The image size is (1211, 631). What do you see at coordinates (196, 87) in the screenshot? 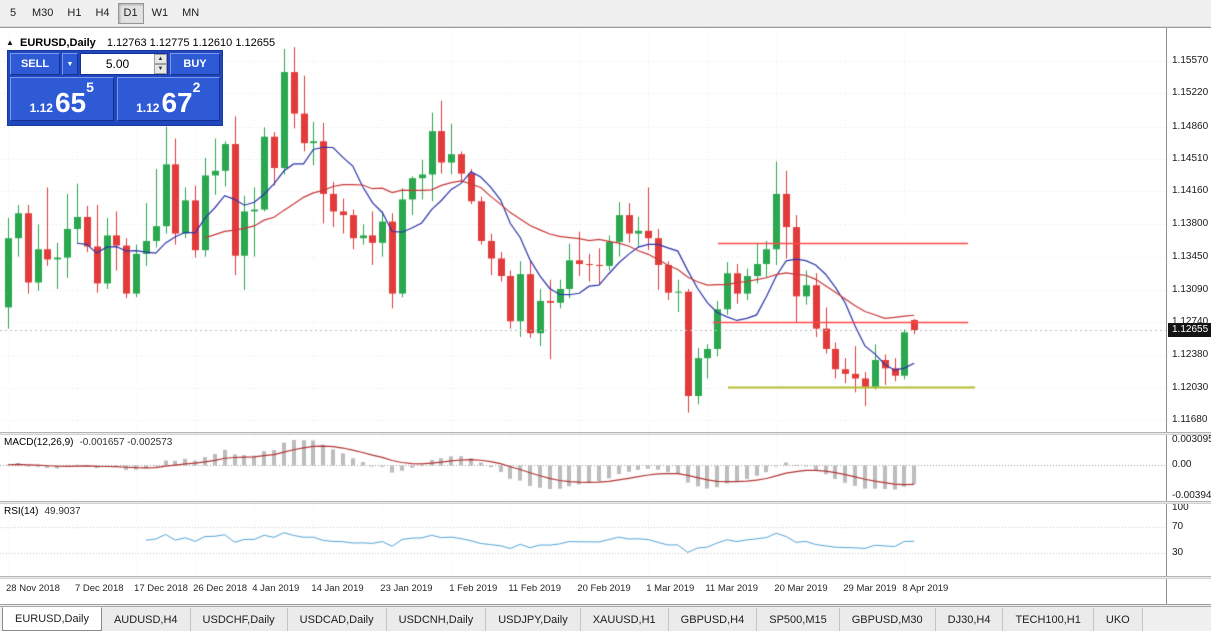
I see `ask-price-sup: 2` at bounding box center [196, 87].